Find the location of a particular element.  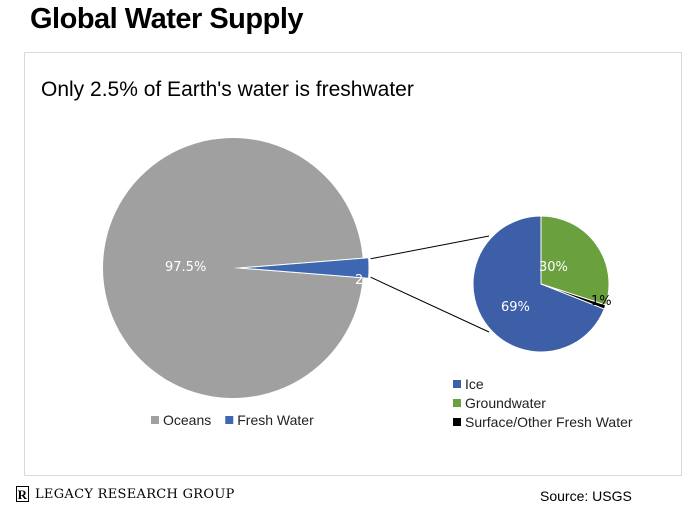

legend-swatch-groundwater is located at coordinates (457, 403).